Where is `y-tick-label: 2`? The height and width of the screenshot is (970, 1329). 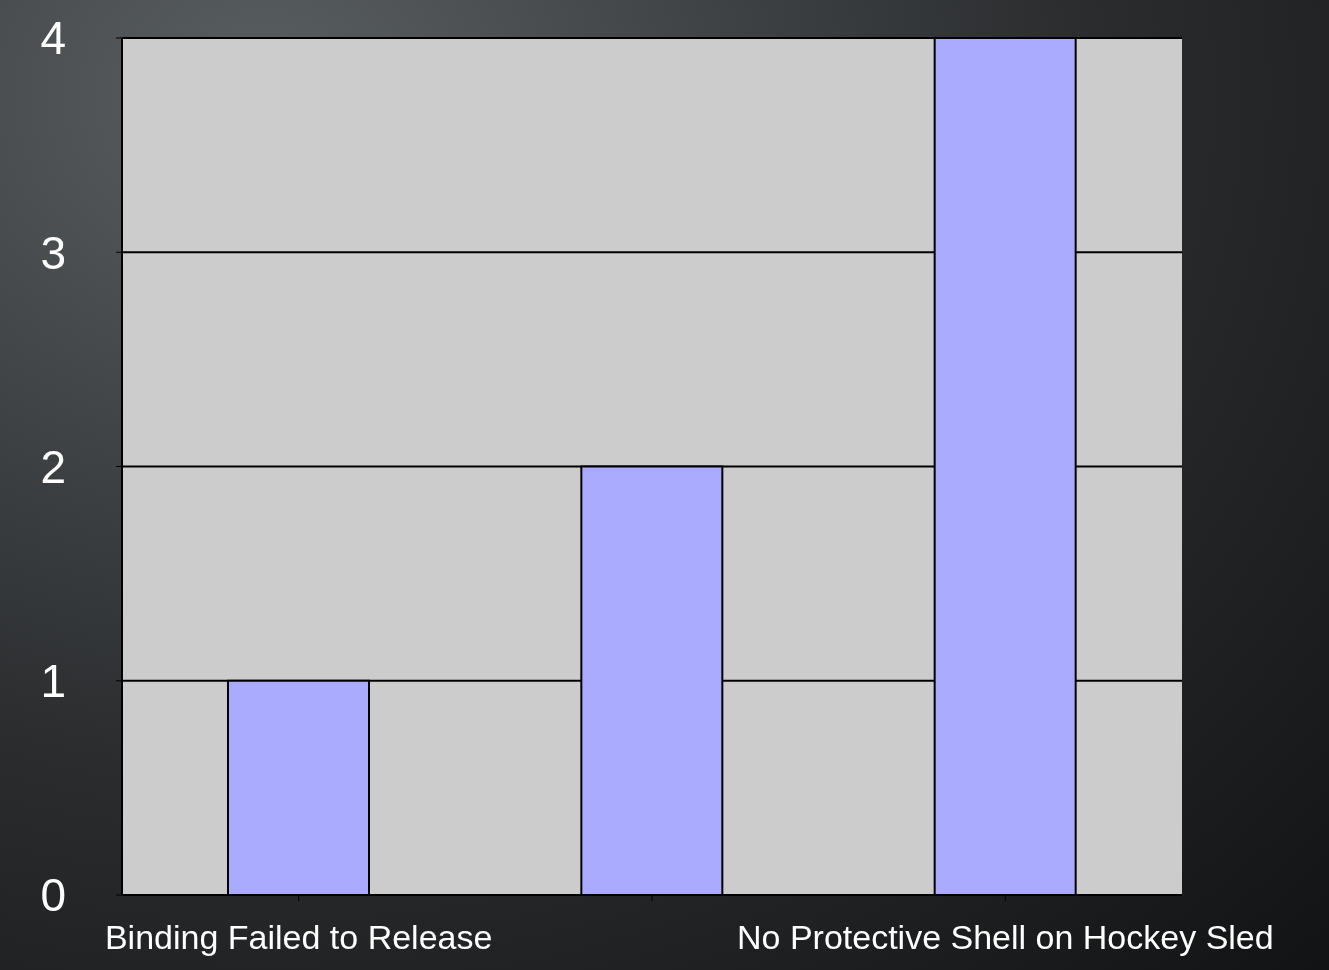
y-tick-label: 2 is located at coordinates (53, 466).